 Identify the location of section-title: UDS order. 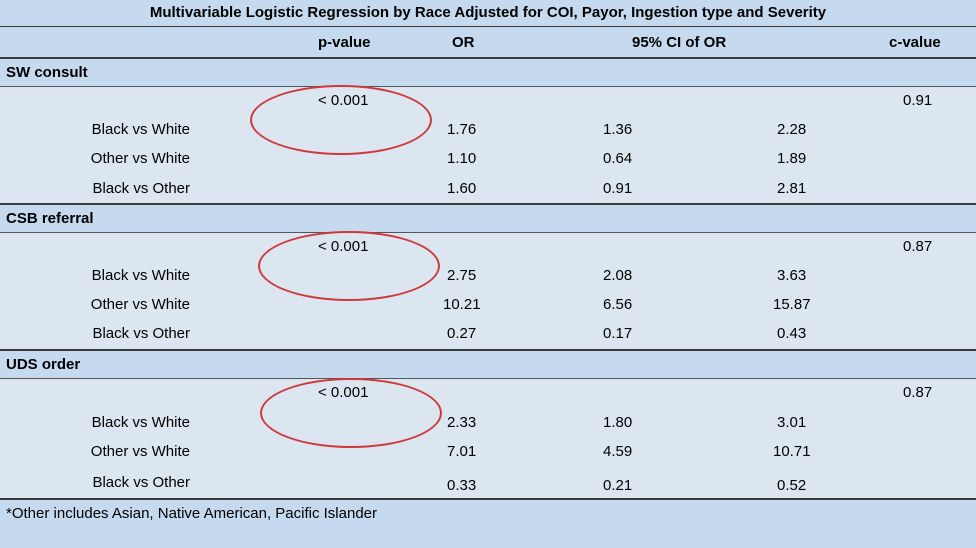
(488, 365).